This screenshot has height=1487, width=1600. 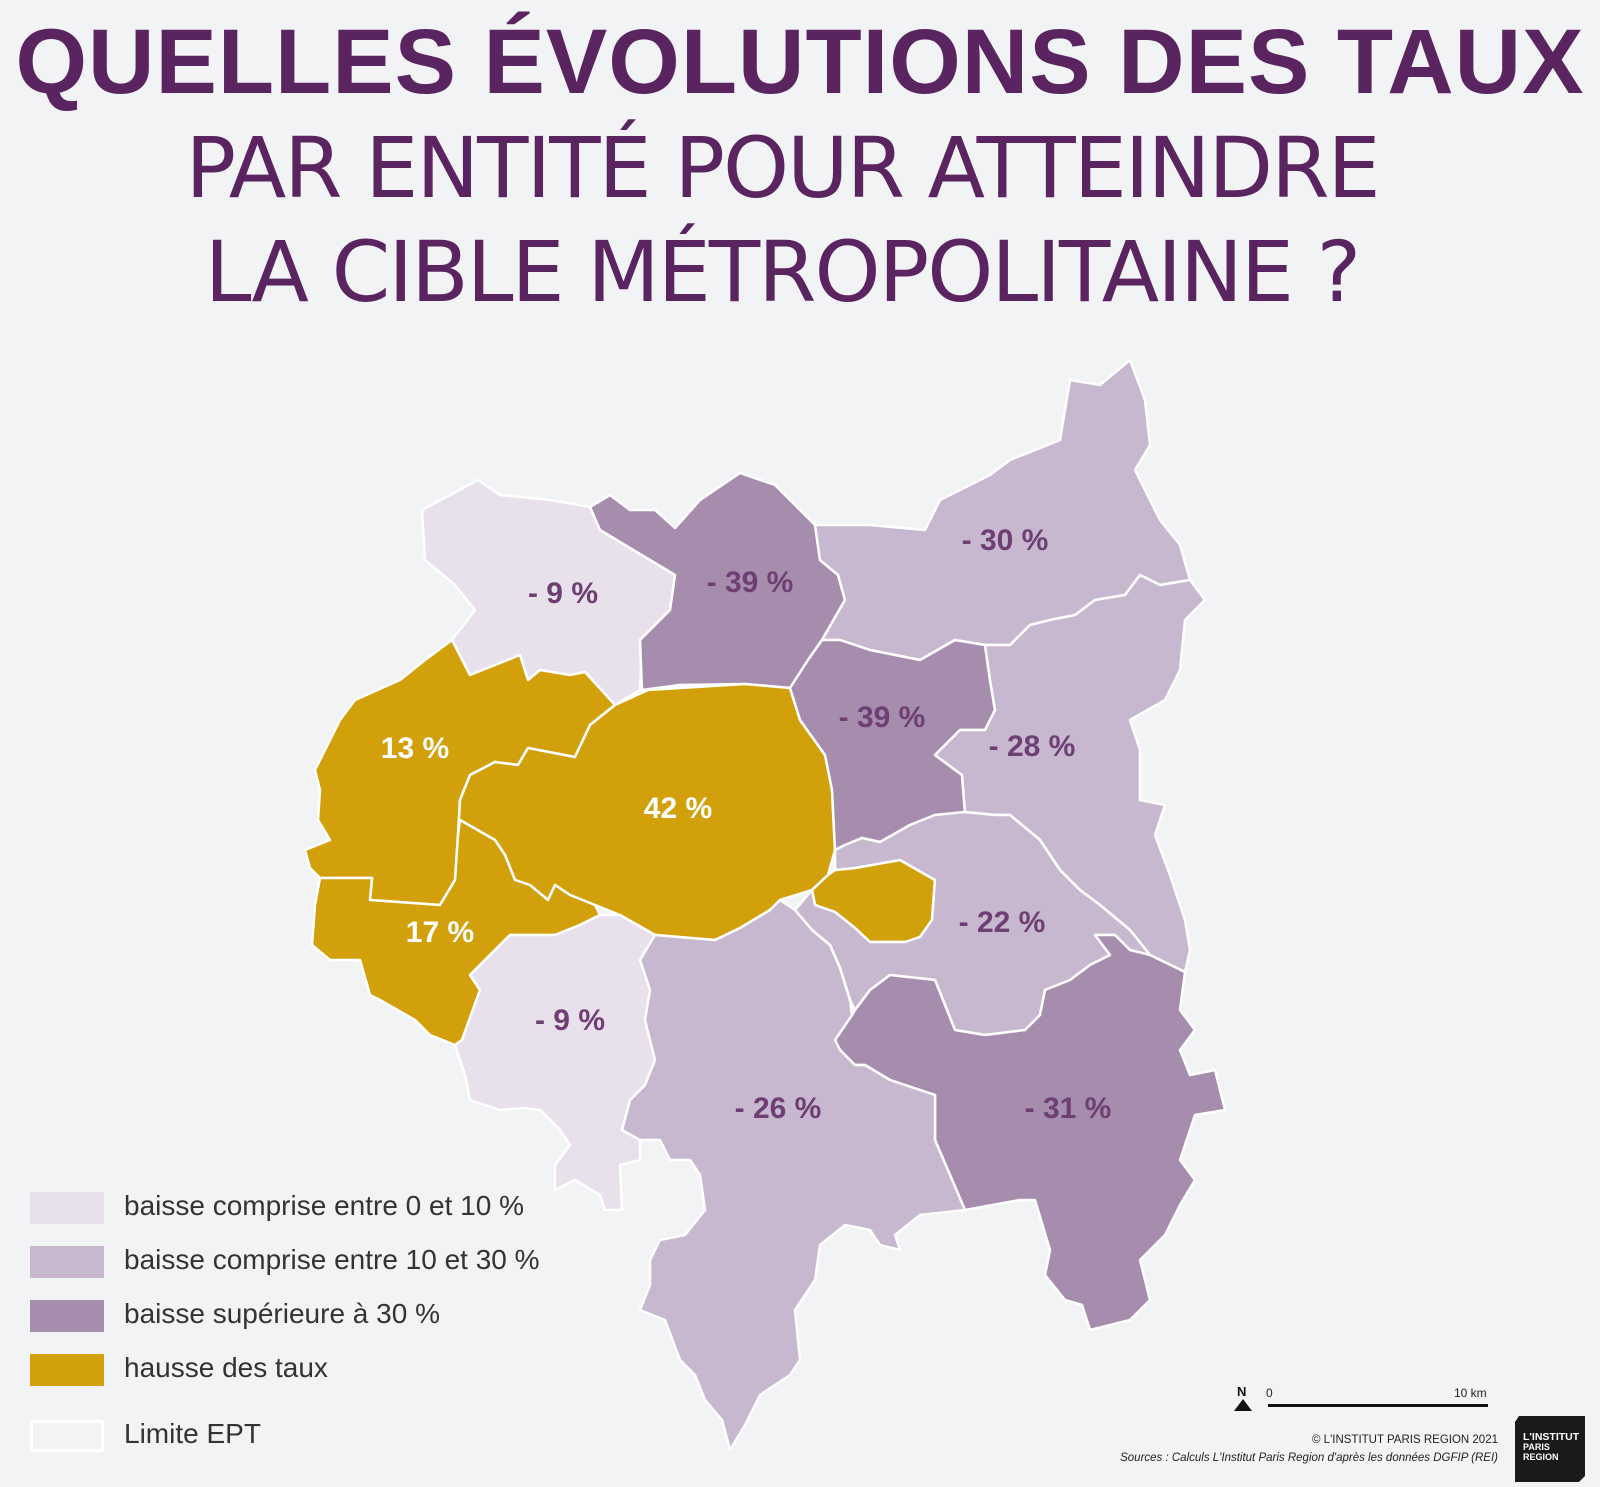 I want to click on legend-item-baisse-0-10: baisse comprise entre 0 et 10 %, so click(x=310, y=1209).